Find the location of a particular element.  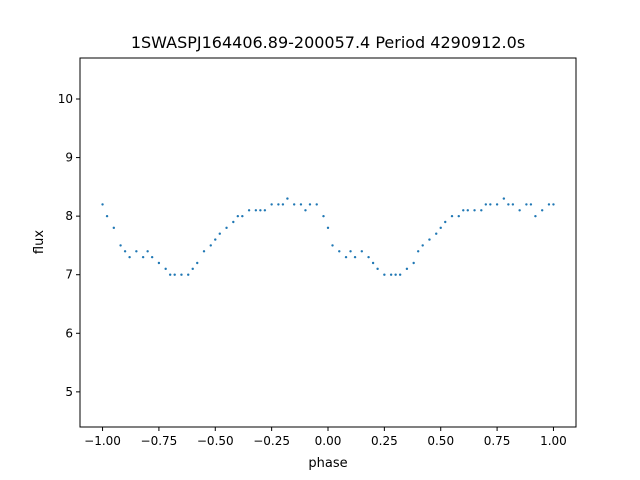

x-tick-label: −1.00 is located at coordinates (102, 441).